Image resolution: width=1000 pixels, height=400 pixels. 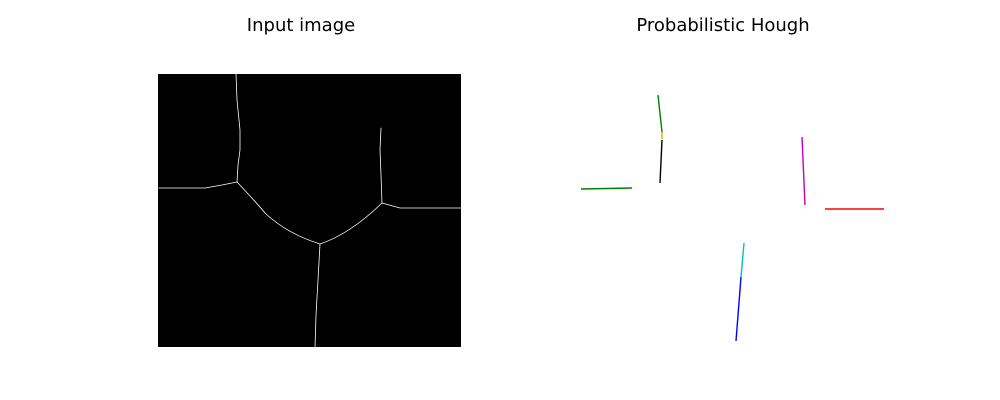 What do you see at coordinates (301, 25) in the screenshot?
I see `input-image-title: Input image` at bounding box center [301, 25].